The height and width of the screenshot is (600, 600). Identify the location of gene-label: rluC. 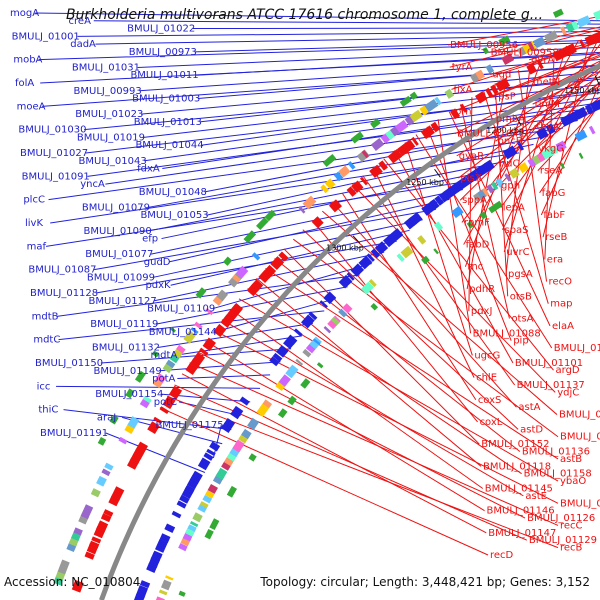
(509, 163).